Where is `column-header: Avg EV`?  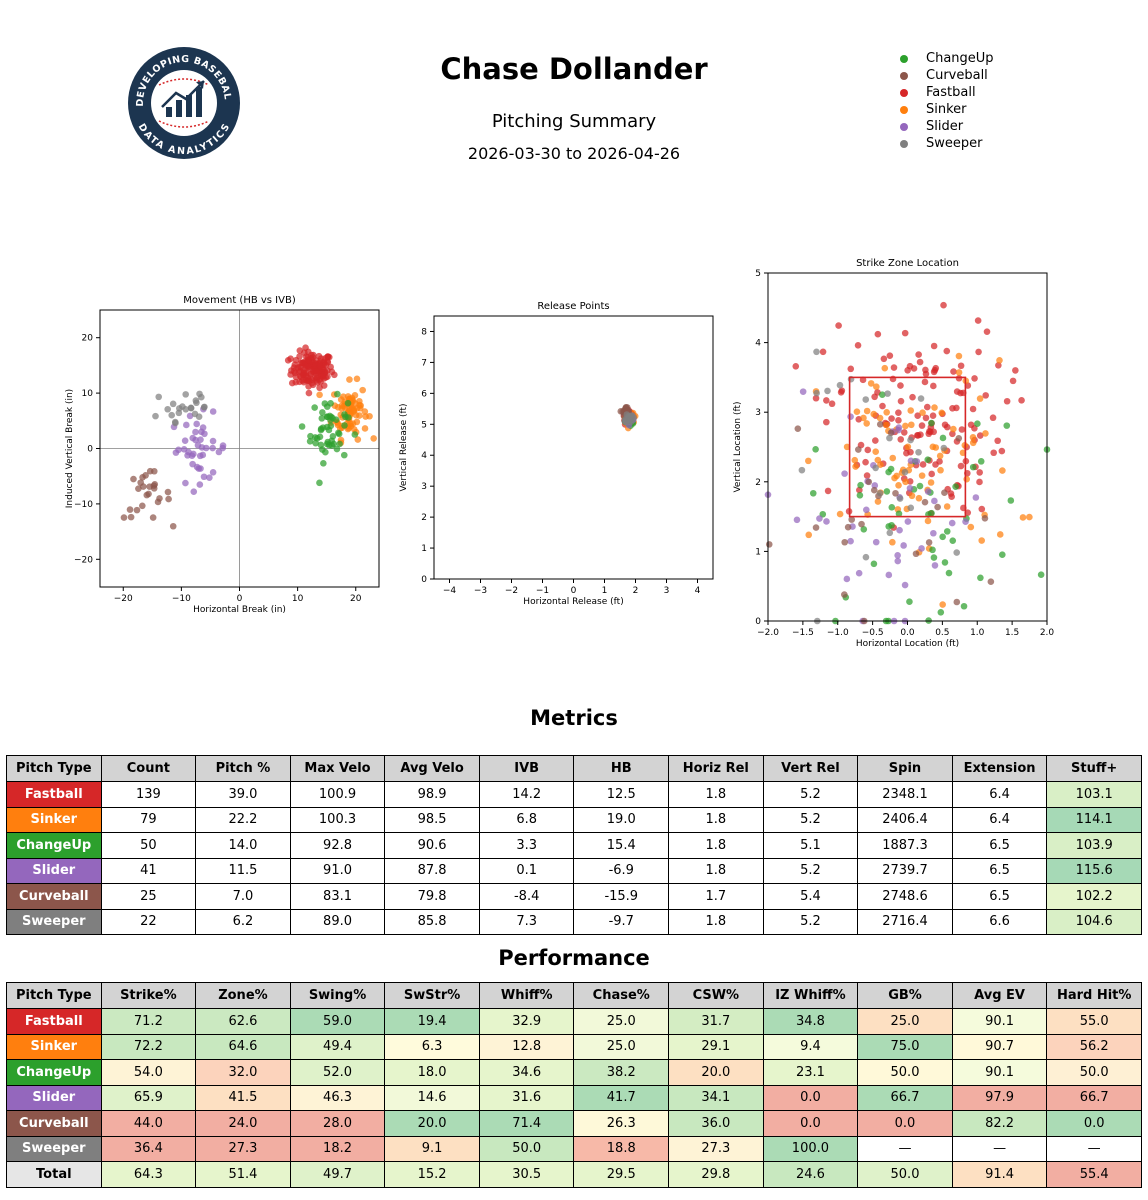 column-header: Avg EV is located at coordinates (999, 995).